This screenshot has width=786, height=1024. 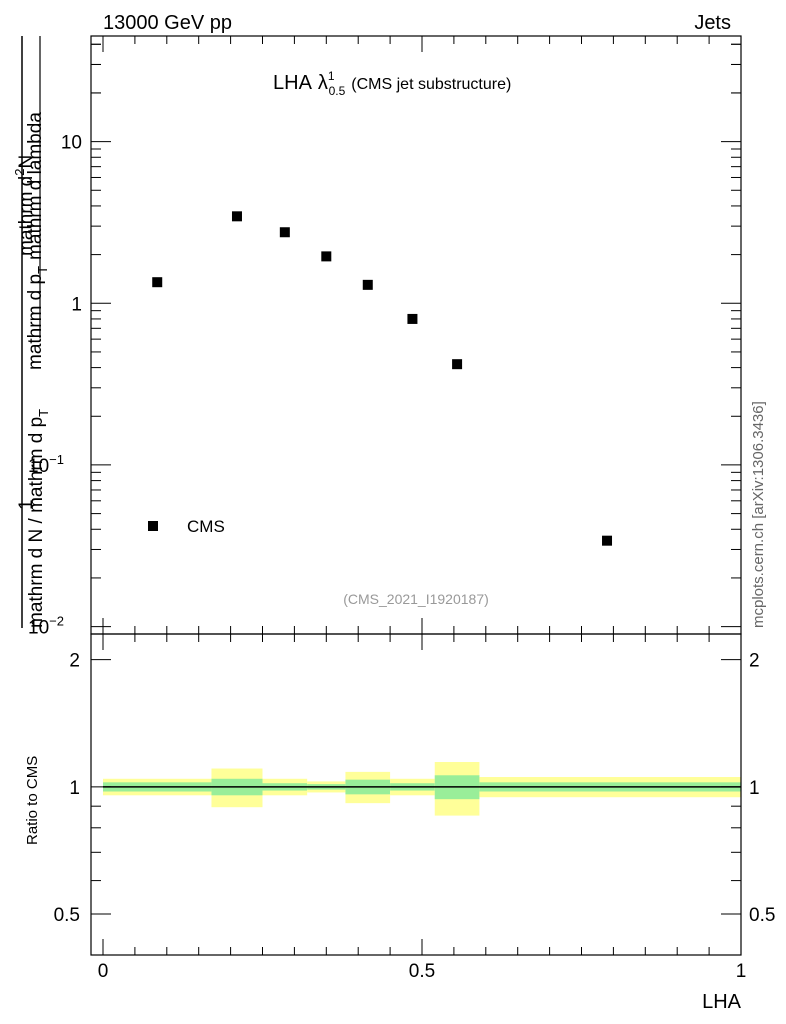 I want to click on ratio-y-tick-label-left: 2, so click(x=74, y=661).